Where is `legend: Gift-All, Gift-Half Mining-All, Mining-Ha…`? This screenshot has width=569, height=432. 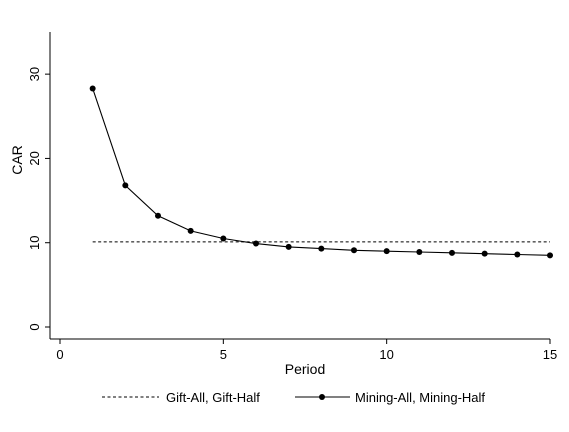
legend: Gift-All, Gift-Half Mining-All, Mining-Ha… is located at coordinates (293, 397).